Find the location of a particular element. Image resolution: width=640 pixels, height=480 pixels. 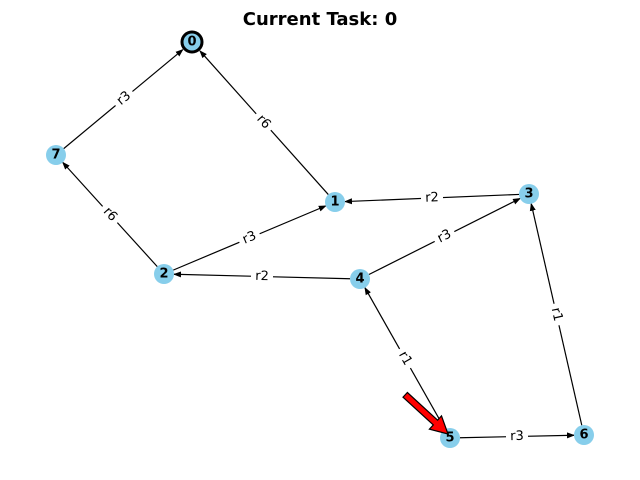

edge-label-group-5-4: r1 is located at coordinates (405, 358).